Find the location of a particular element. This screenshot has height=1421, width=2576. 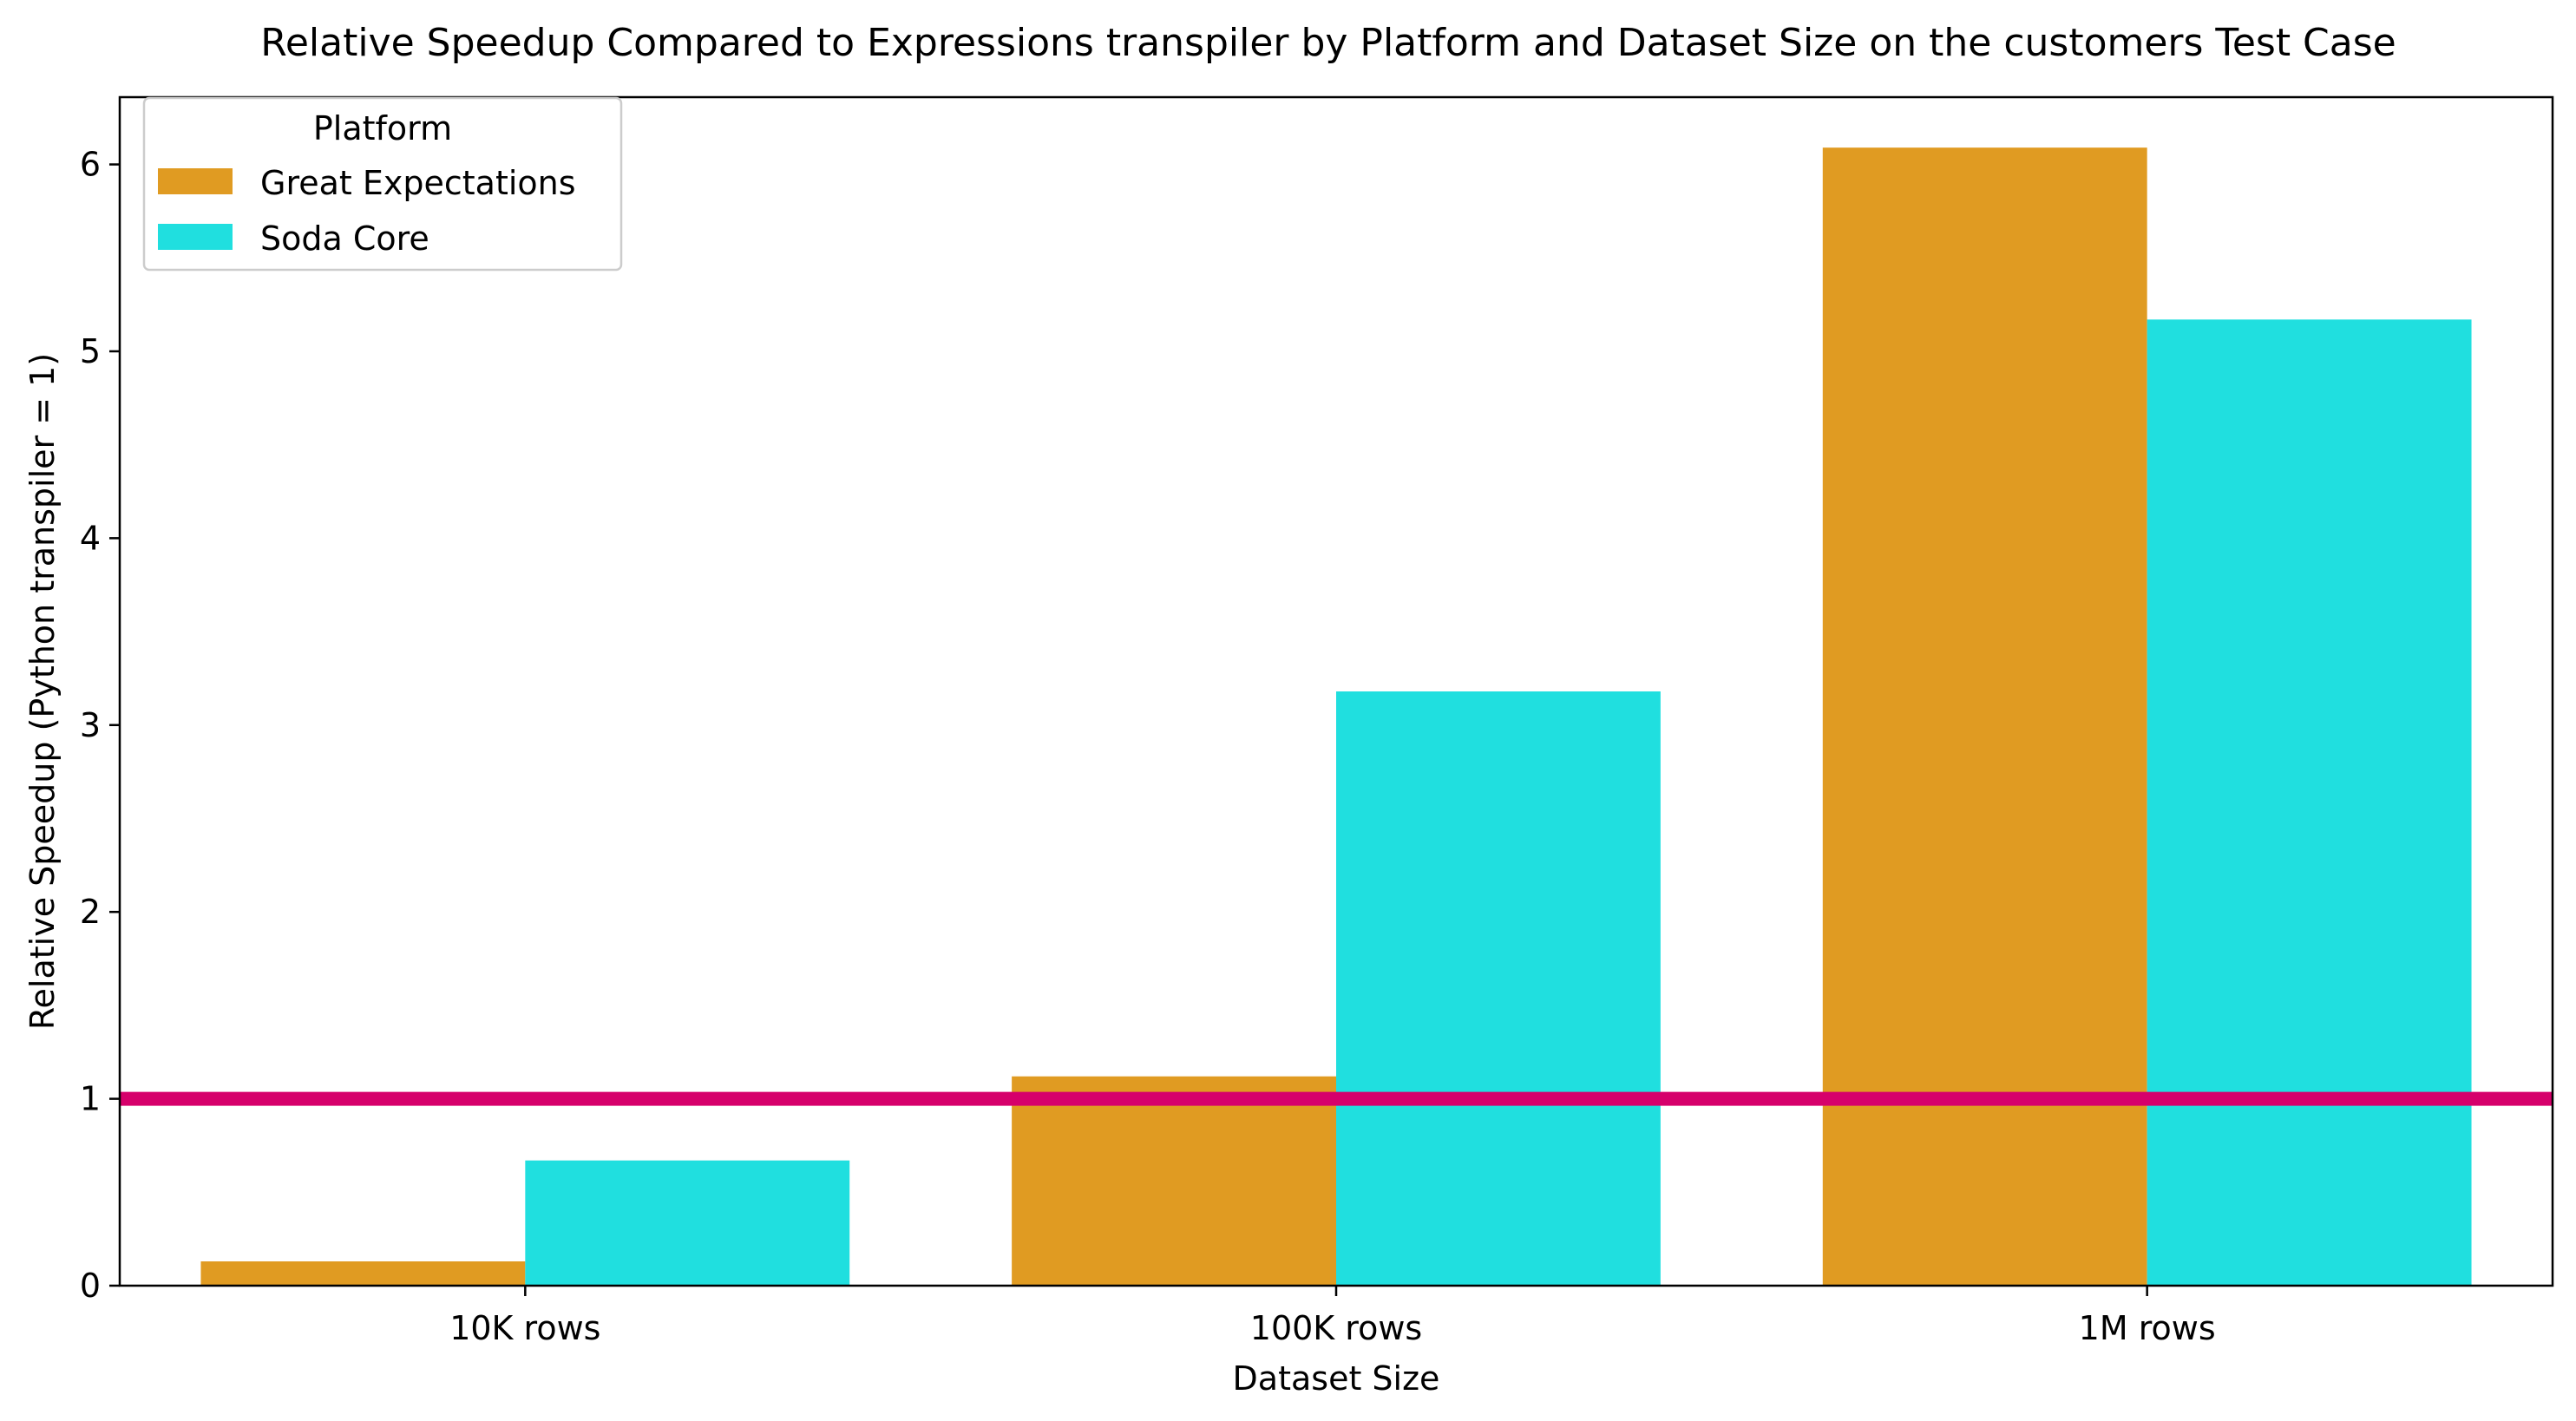

y-axis-label: Relative Speedup (Python transpiler = 1) is located at coordinates (42, 691).